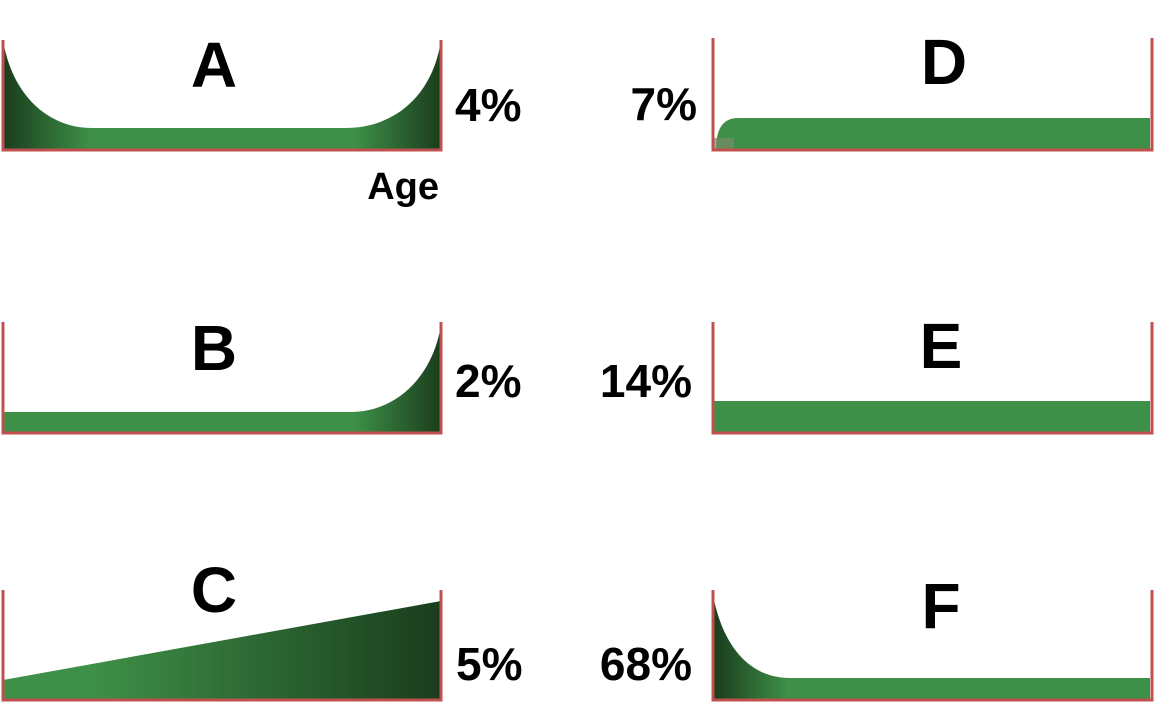 The width and height of the screenshot is (1155, 721). What do you see at coordinates (941, 346) in the screenshot?
I see `panel-e-letter: E` at bounding box center [941, 346].